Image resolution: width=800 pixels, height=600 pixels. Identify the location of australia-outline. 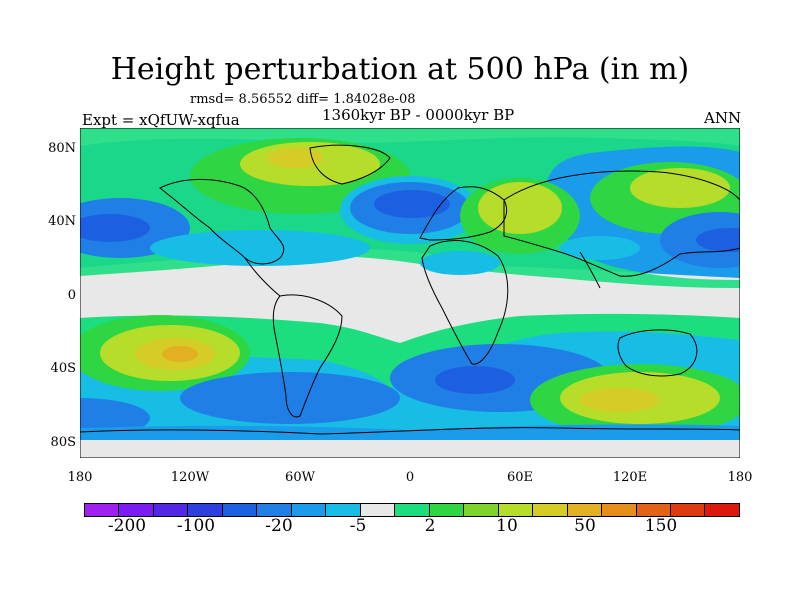
(657, 353).